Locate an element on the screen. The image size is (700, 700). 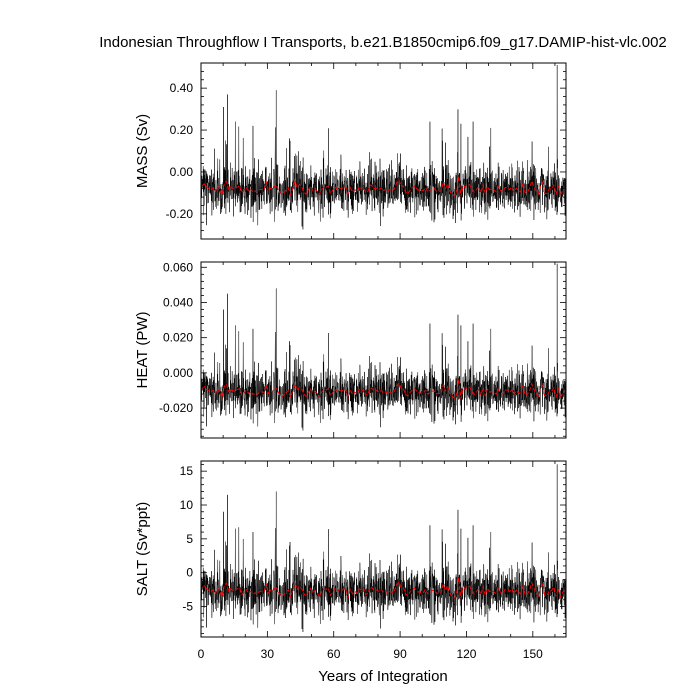
mass-ytick-label: -0.20 is located at coordinates (180, 214).